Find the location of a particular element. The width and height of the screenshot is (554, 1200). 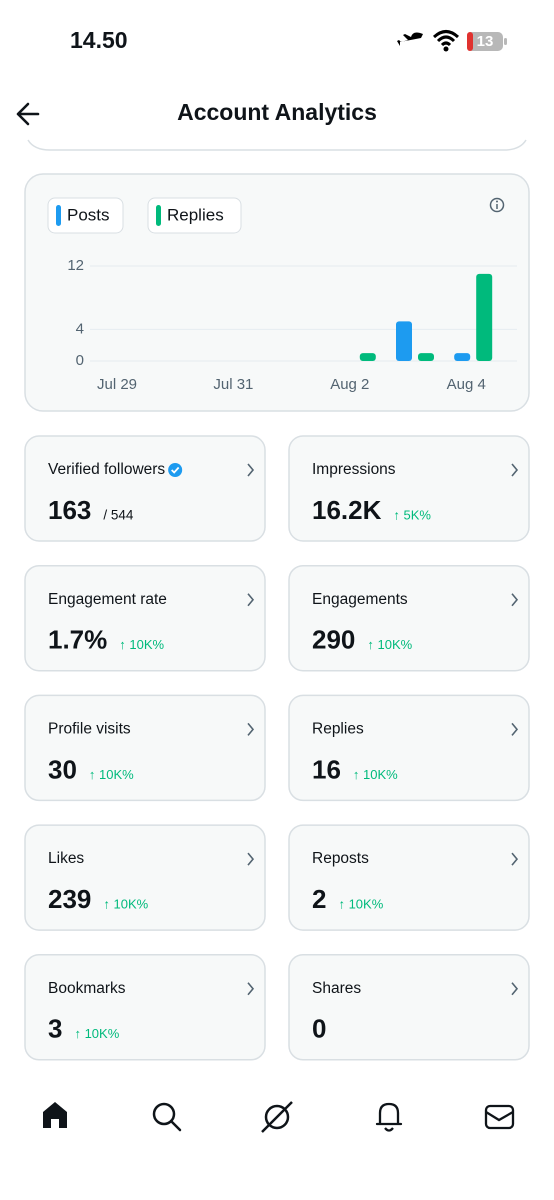

page-title: Account Analytics is located at coordinates (277, 112).